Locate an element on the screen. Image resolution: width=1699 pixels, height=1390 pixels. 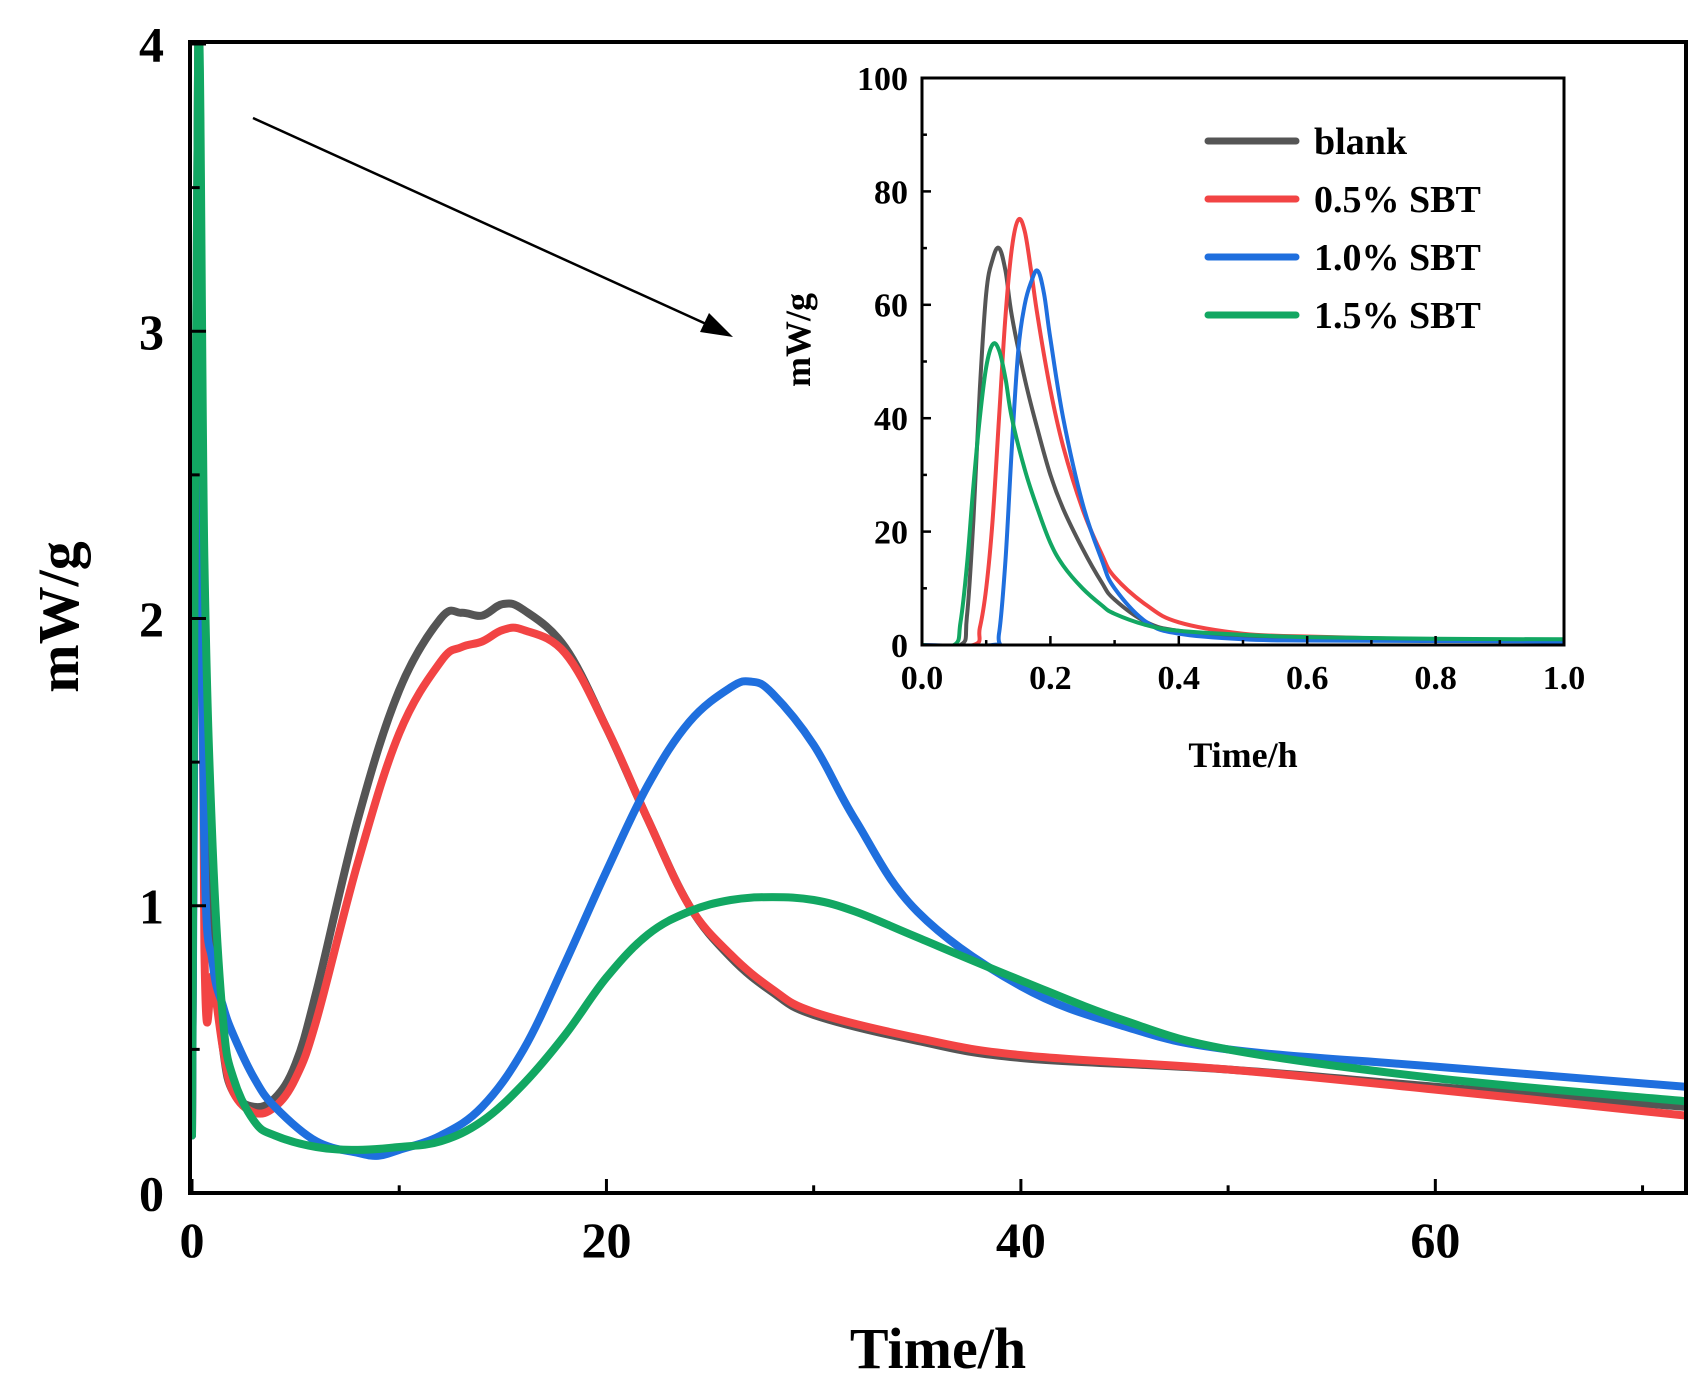
inset-x-tick-label: 0.8 is located at coordinates (1435, 678).